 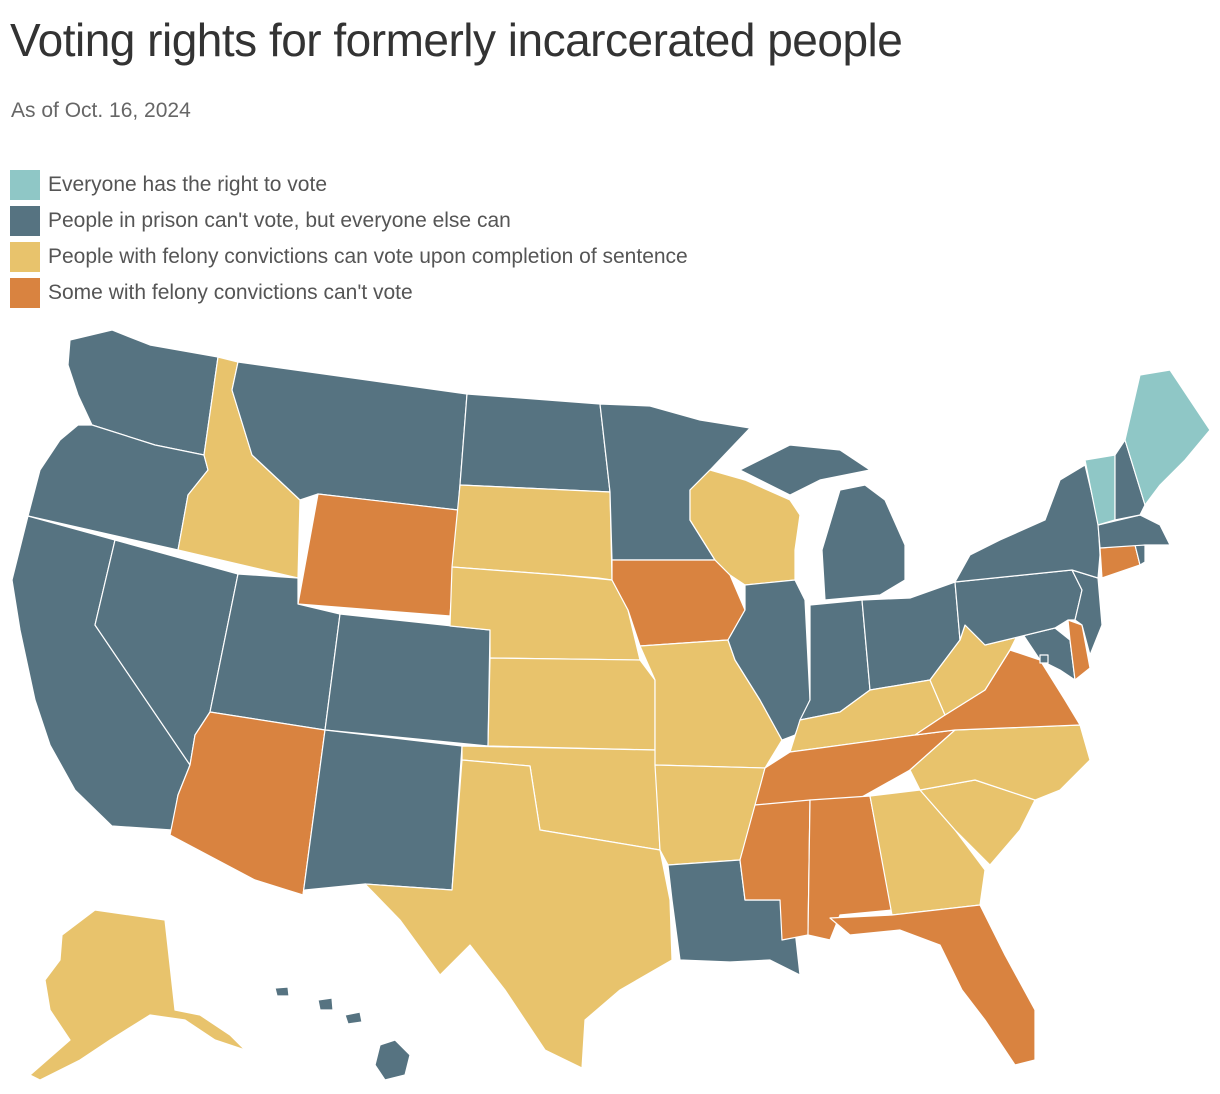 What do you see at coordinates (532, 532) in the screenshot?
I see `state-south-dakota` at bounding box center [532, 532].